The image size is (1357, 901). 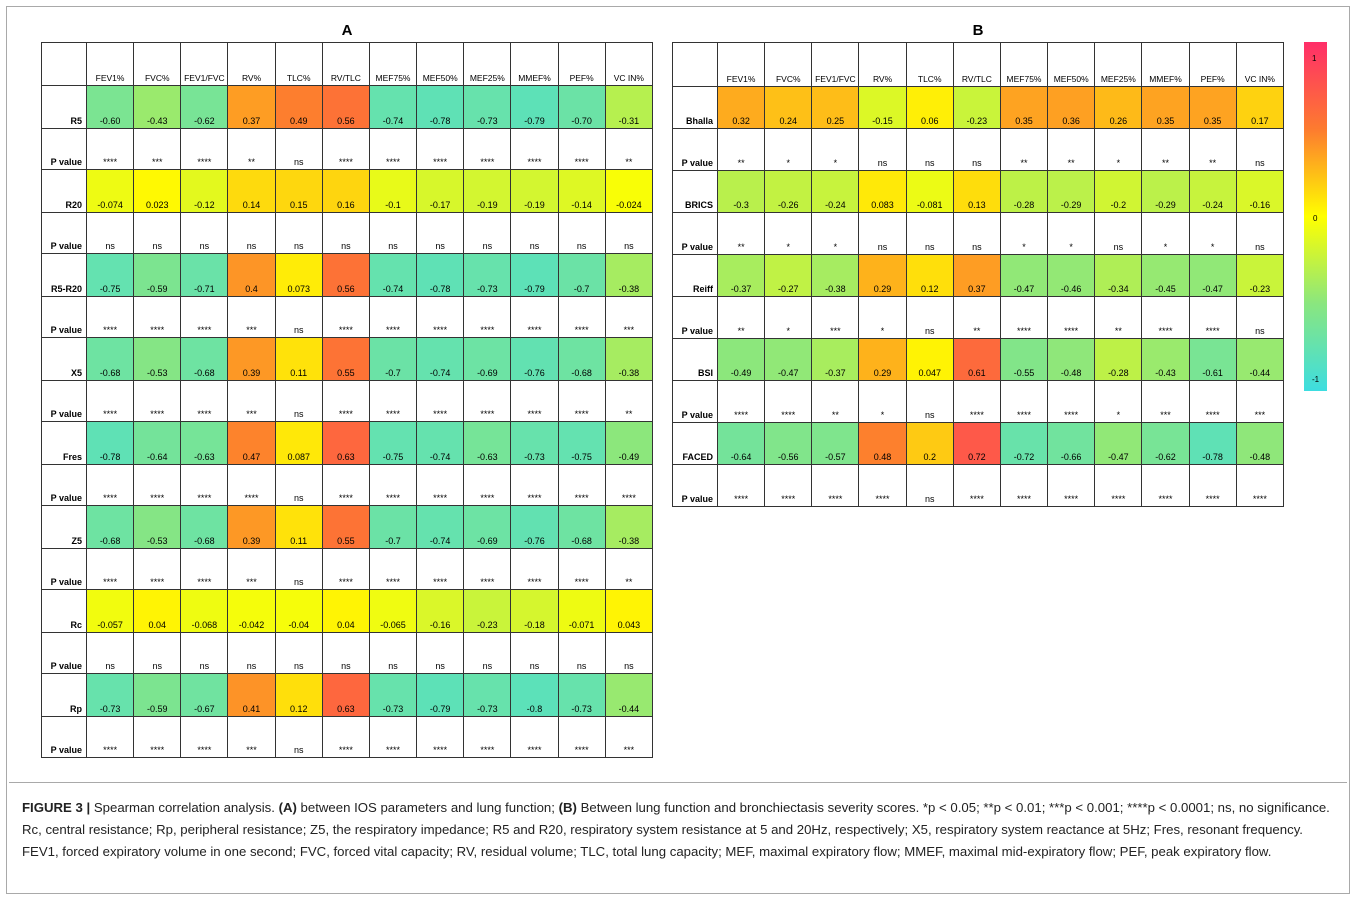 What do you see at coordinates (298, 191) in the screenshot?
I see `heatmap-cell: 0.15` at bounding box center [298, 191].